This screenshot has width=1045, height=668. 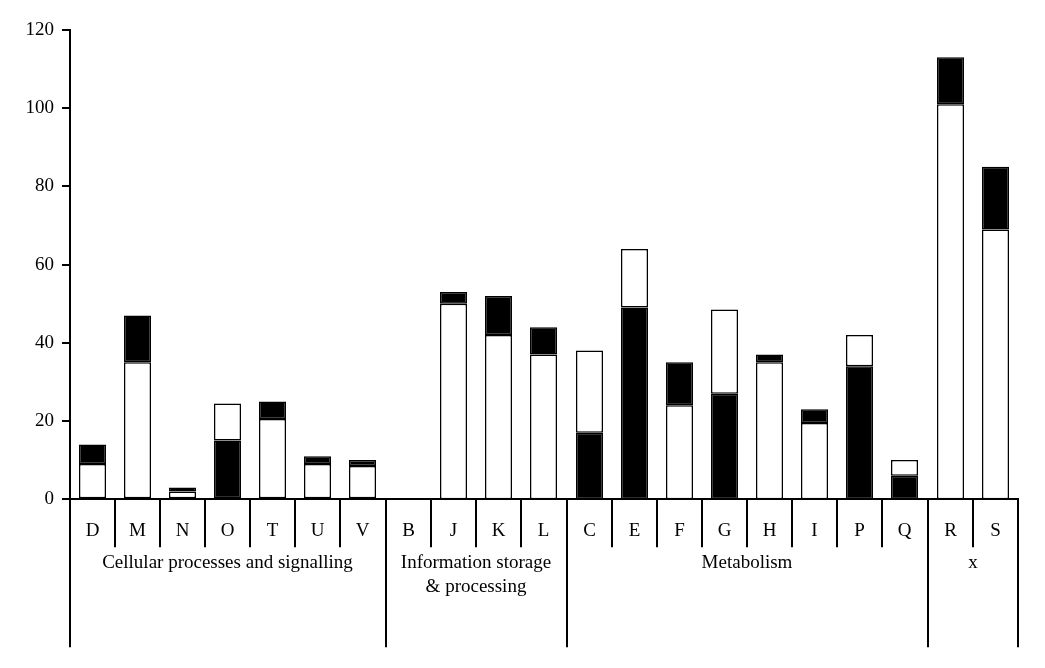 What do you see at coordinates (182, 529) in the screenshot?
I see `x-tick-label: N` at bounding box center [182, 529].